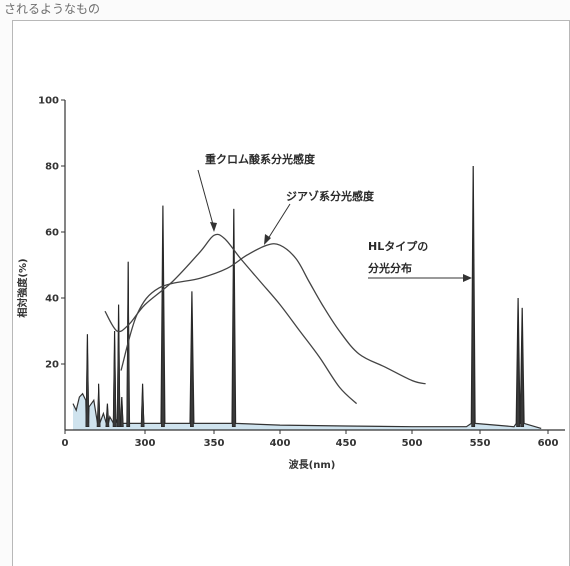 The height and width of the screenshot is (566, 570). What do you see at coordinates (467, 278) in the screenshot?
I see `arrowhead-hl` at bounding box center [467, 278].